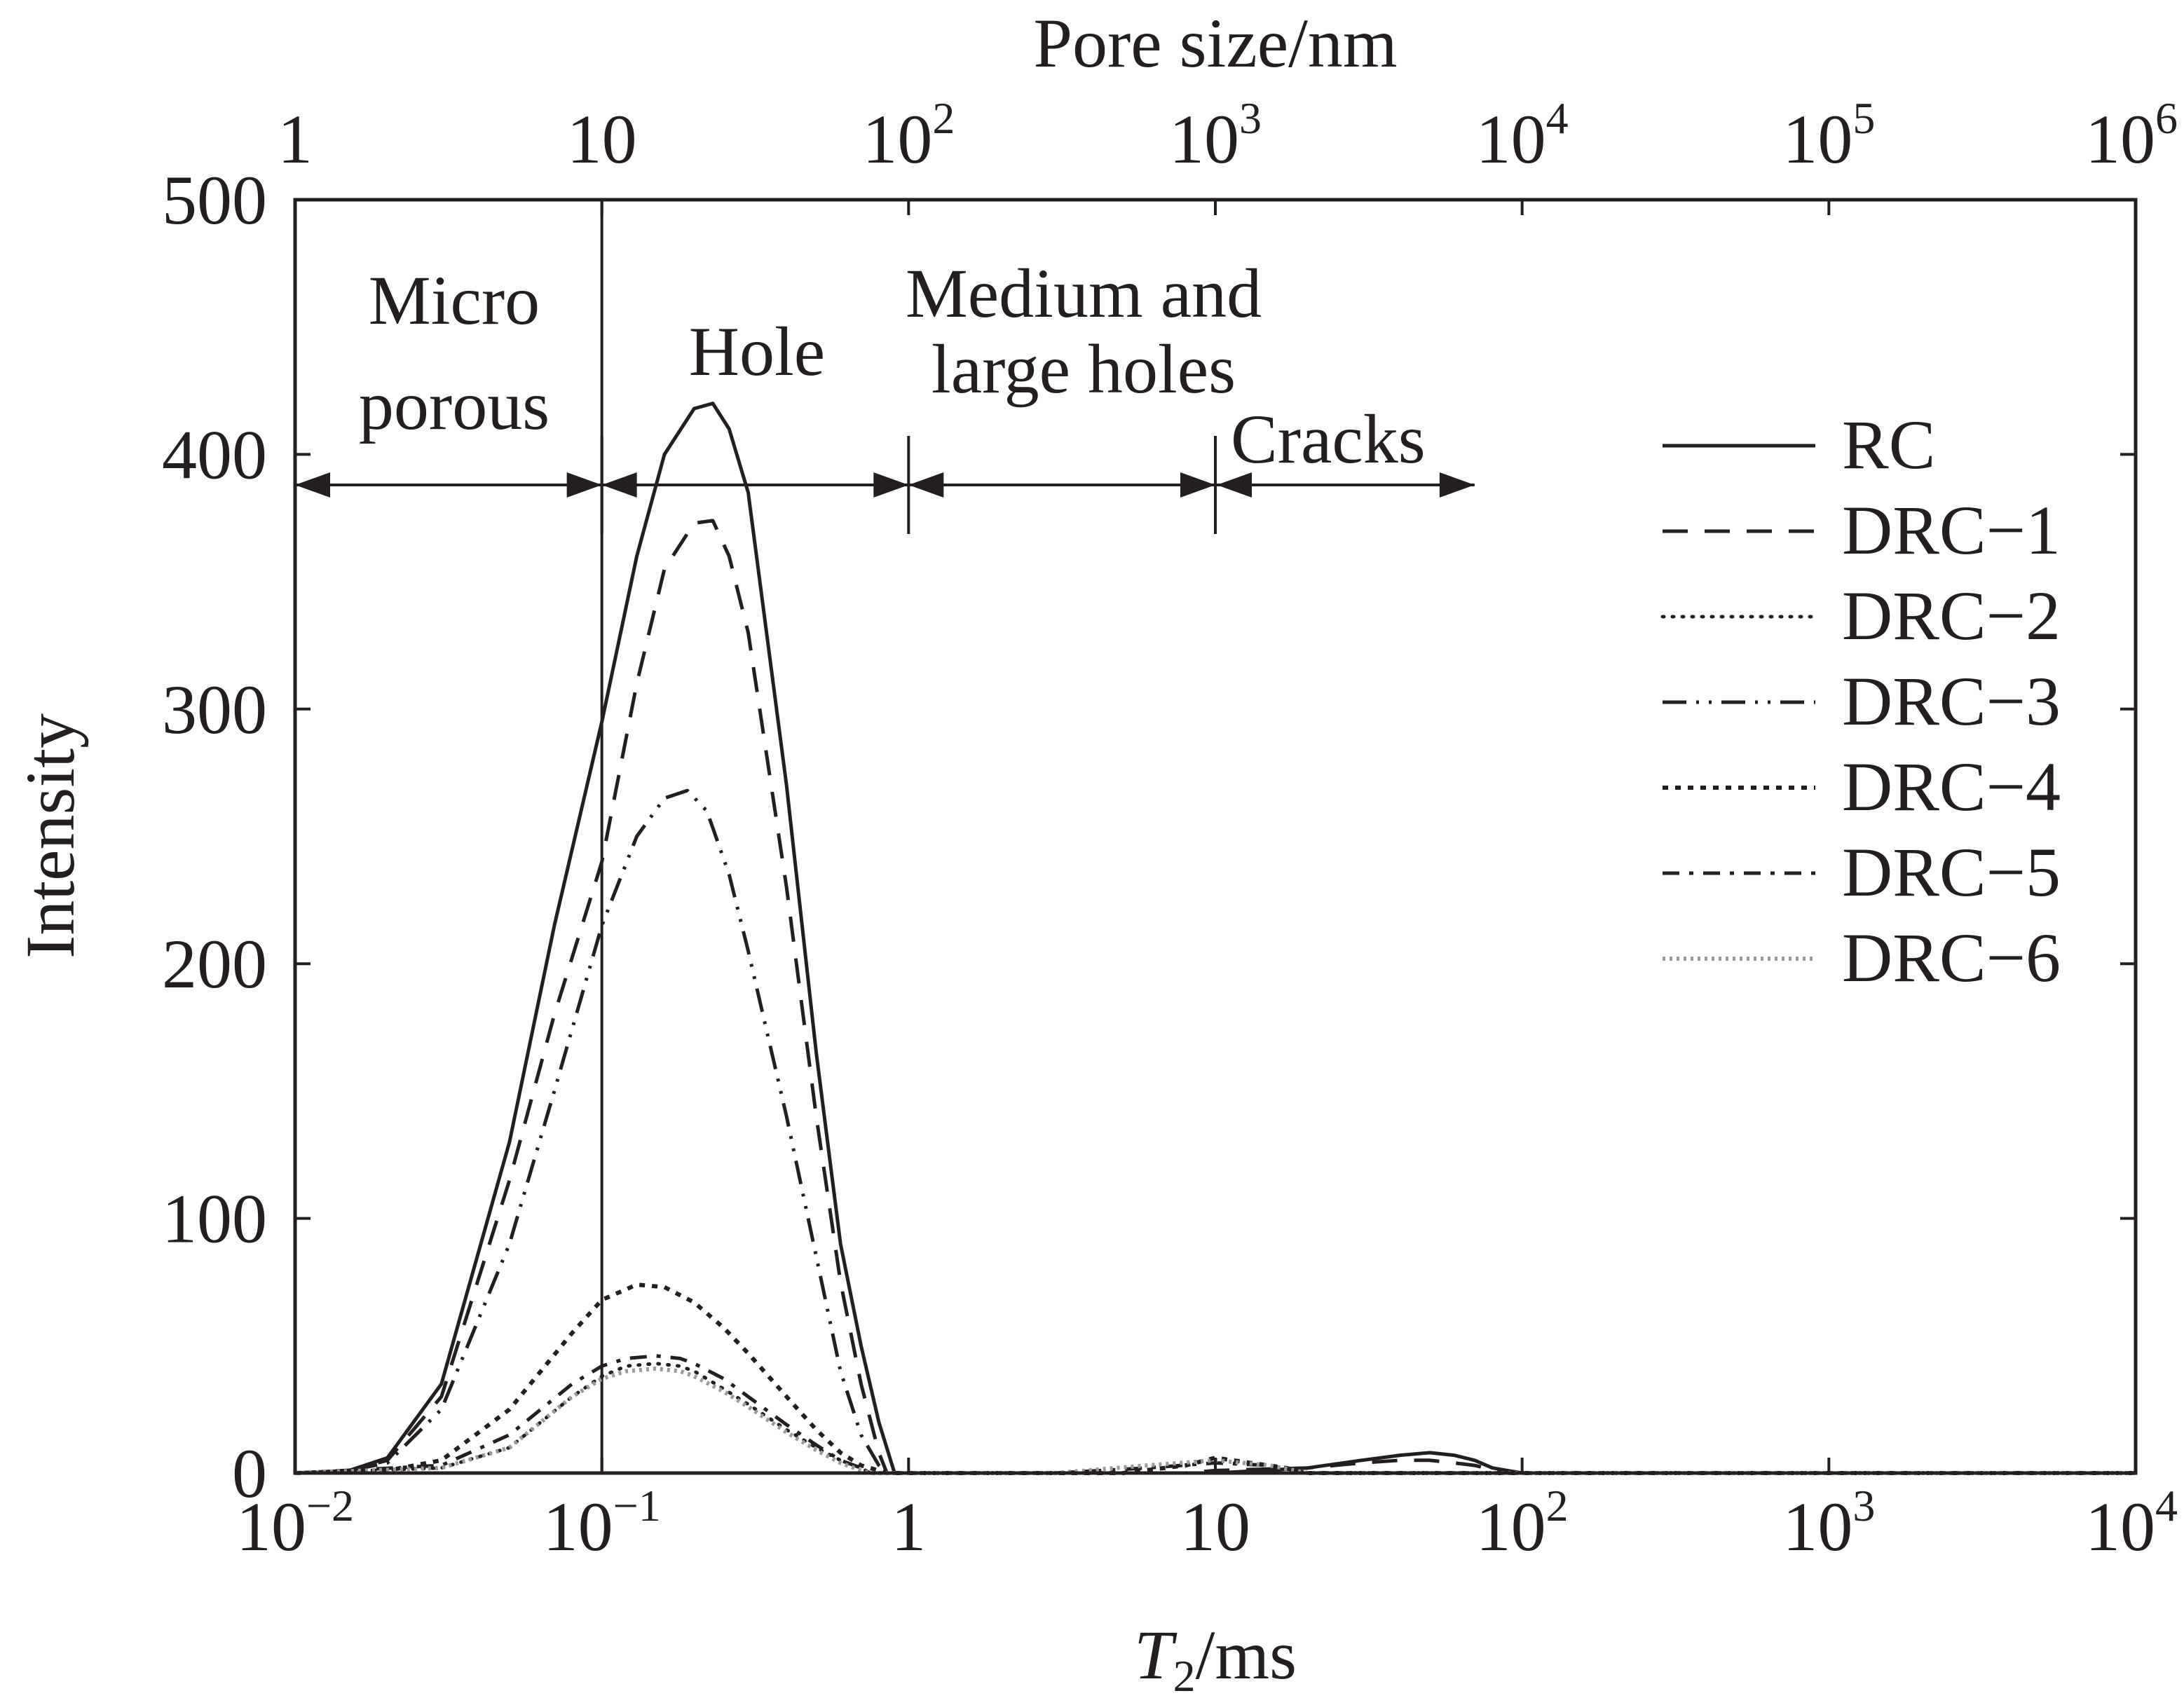 The width and height of the screenshot is (2184, 1698). What do you see at coordinates (295, 139) in the screenshot?
I see `x-top-tick-label: 1` at bounding box center [295, 139].